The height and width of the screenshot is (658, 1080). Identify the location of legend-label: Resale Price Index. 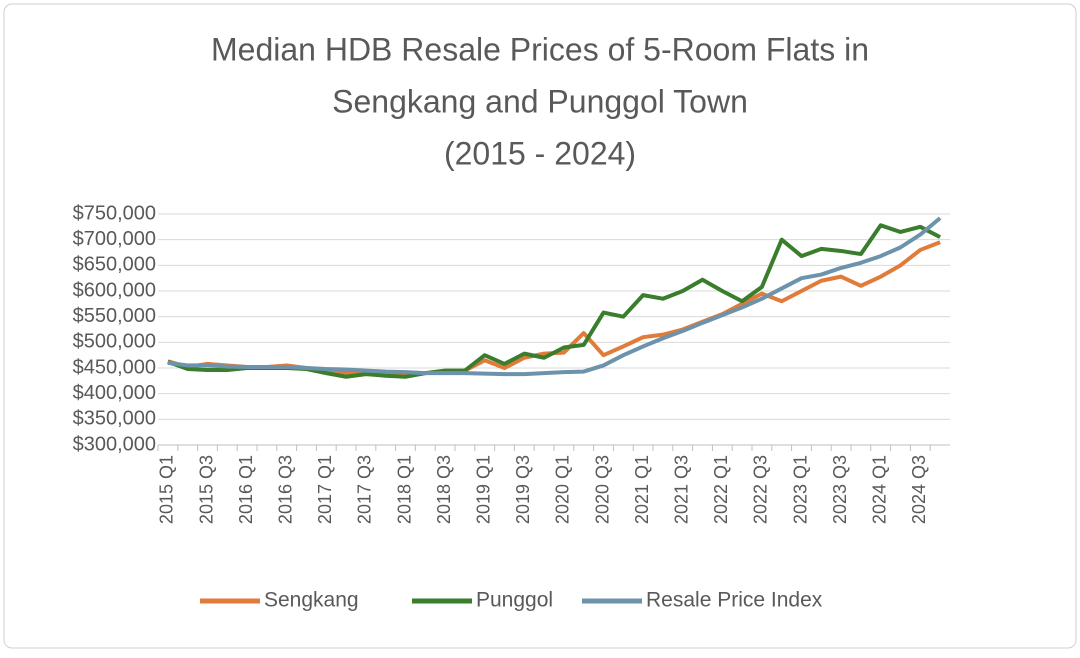
(734, 600).